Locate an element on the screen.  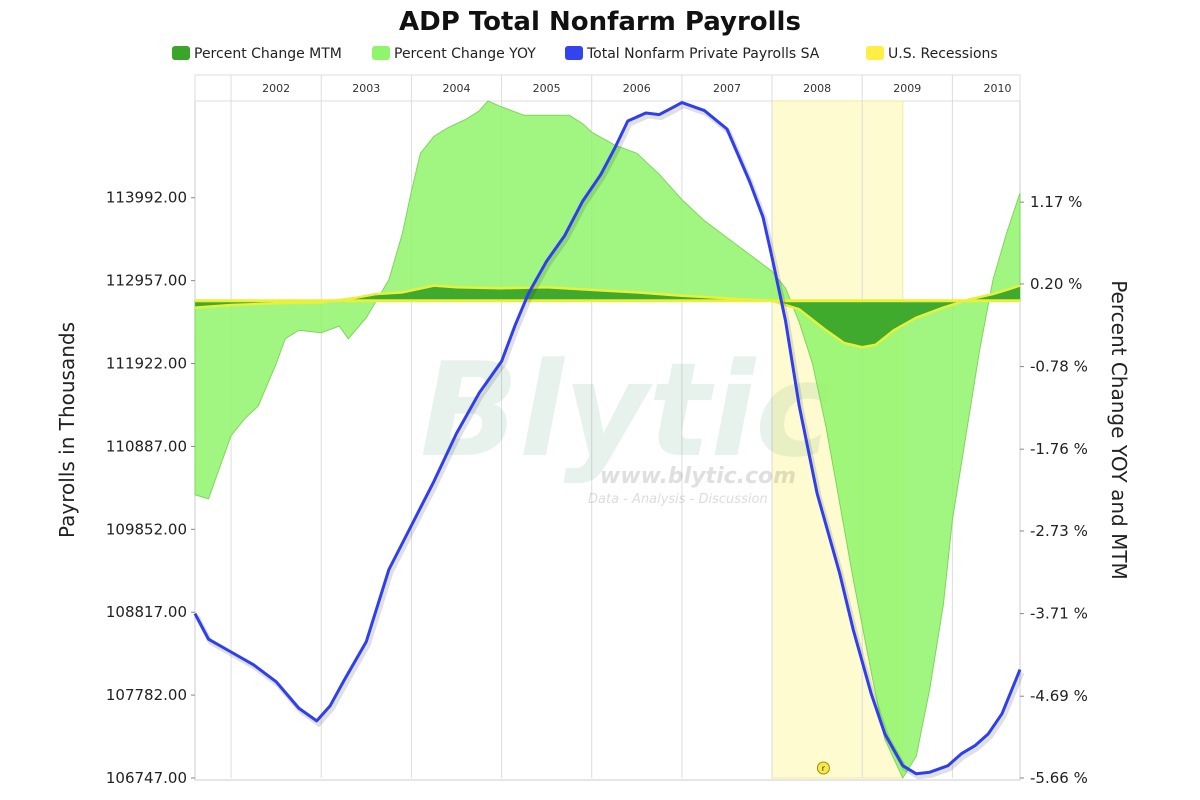
year-label-1: 2003 is located at coordinates (366, 88).